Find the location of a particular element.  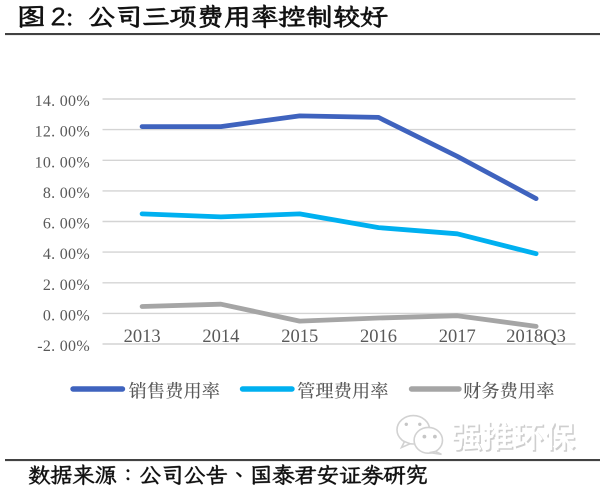

svg-text: 2015 is located at coordinates (299, 337).